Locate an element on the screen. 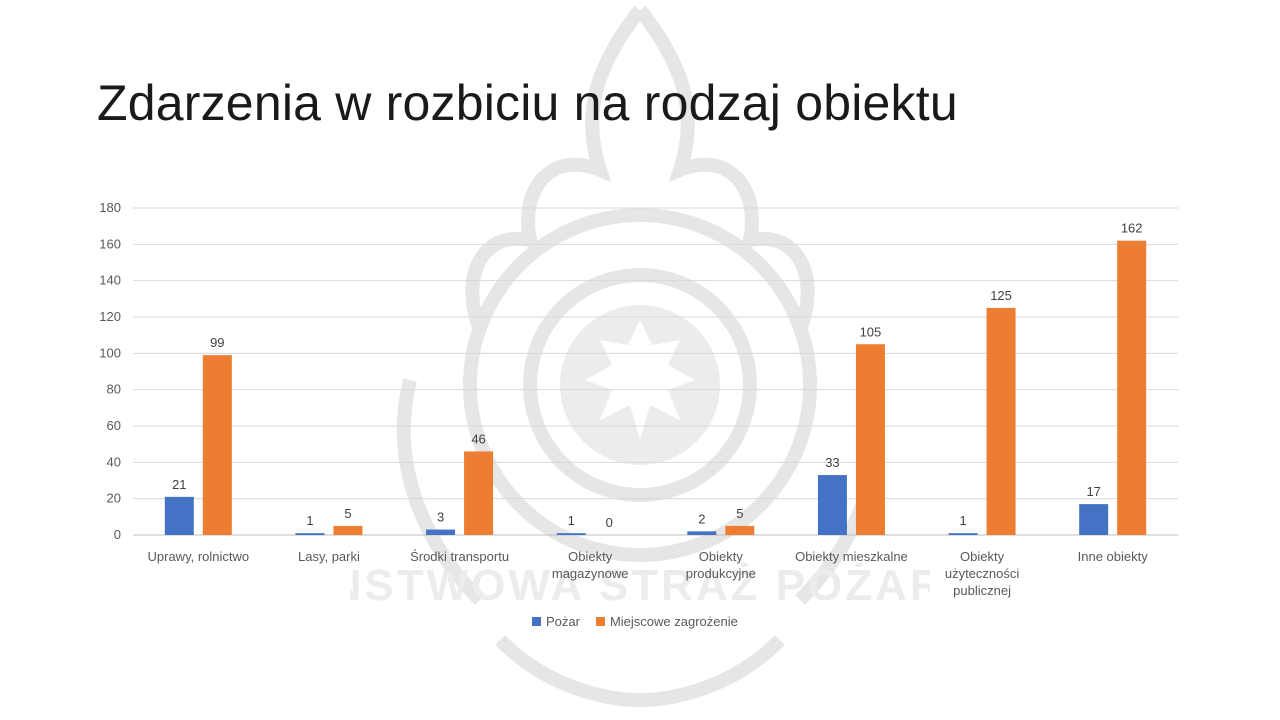 The height and width of the screenshot is (720, 1280). data-label: 2 is located at coordinates (701, 518).